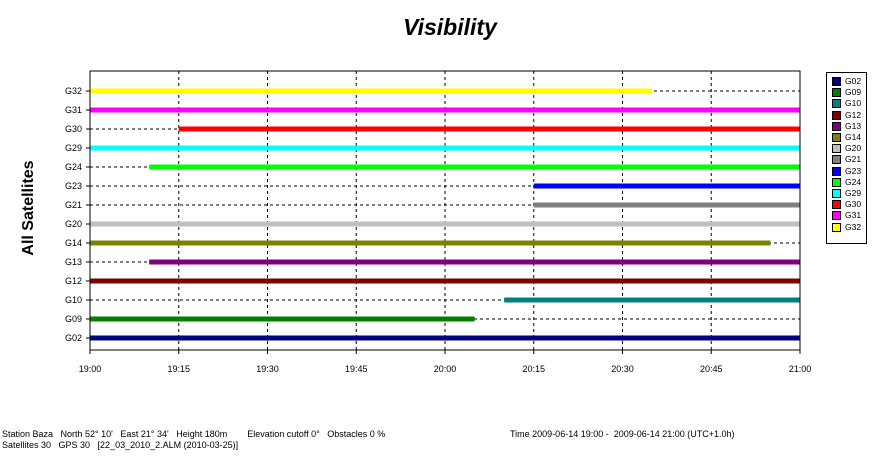  I want to click on legend-item-g12: G12, so click(846, 115).